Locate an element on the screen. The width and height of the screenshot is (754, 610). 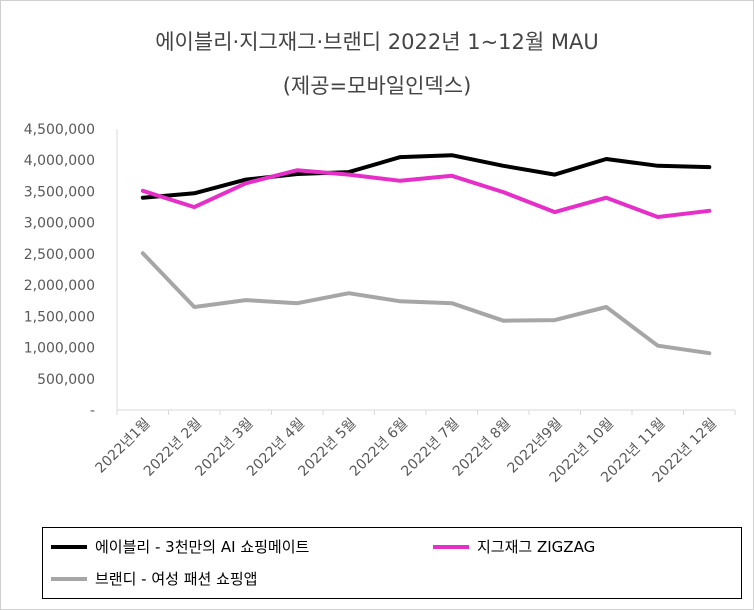
series-line-ably is located at coordinates (426, 176).